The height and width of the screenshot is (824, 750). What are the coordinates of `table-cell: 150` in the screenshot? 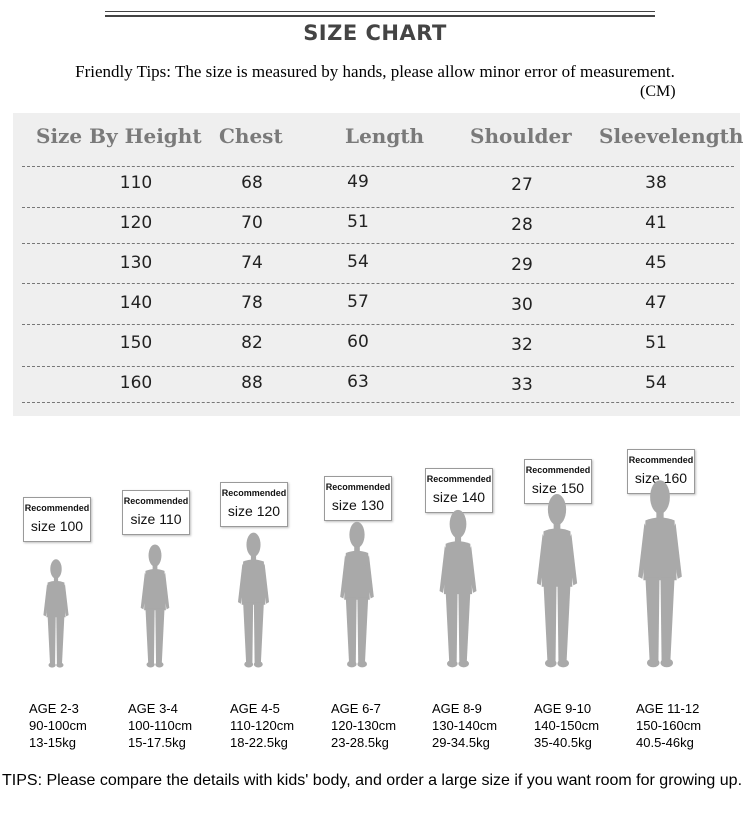 It's located at (136, 343).